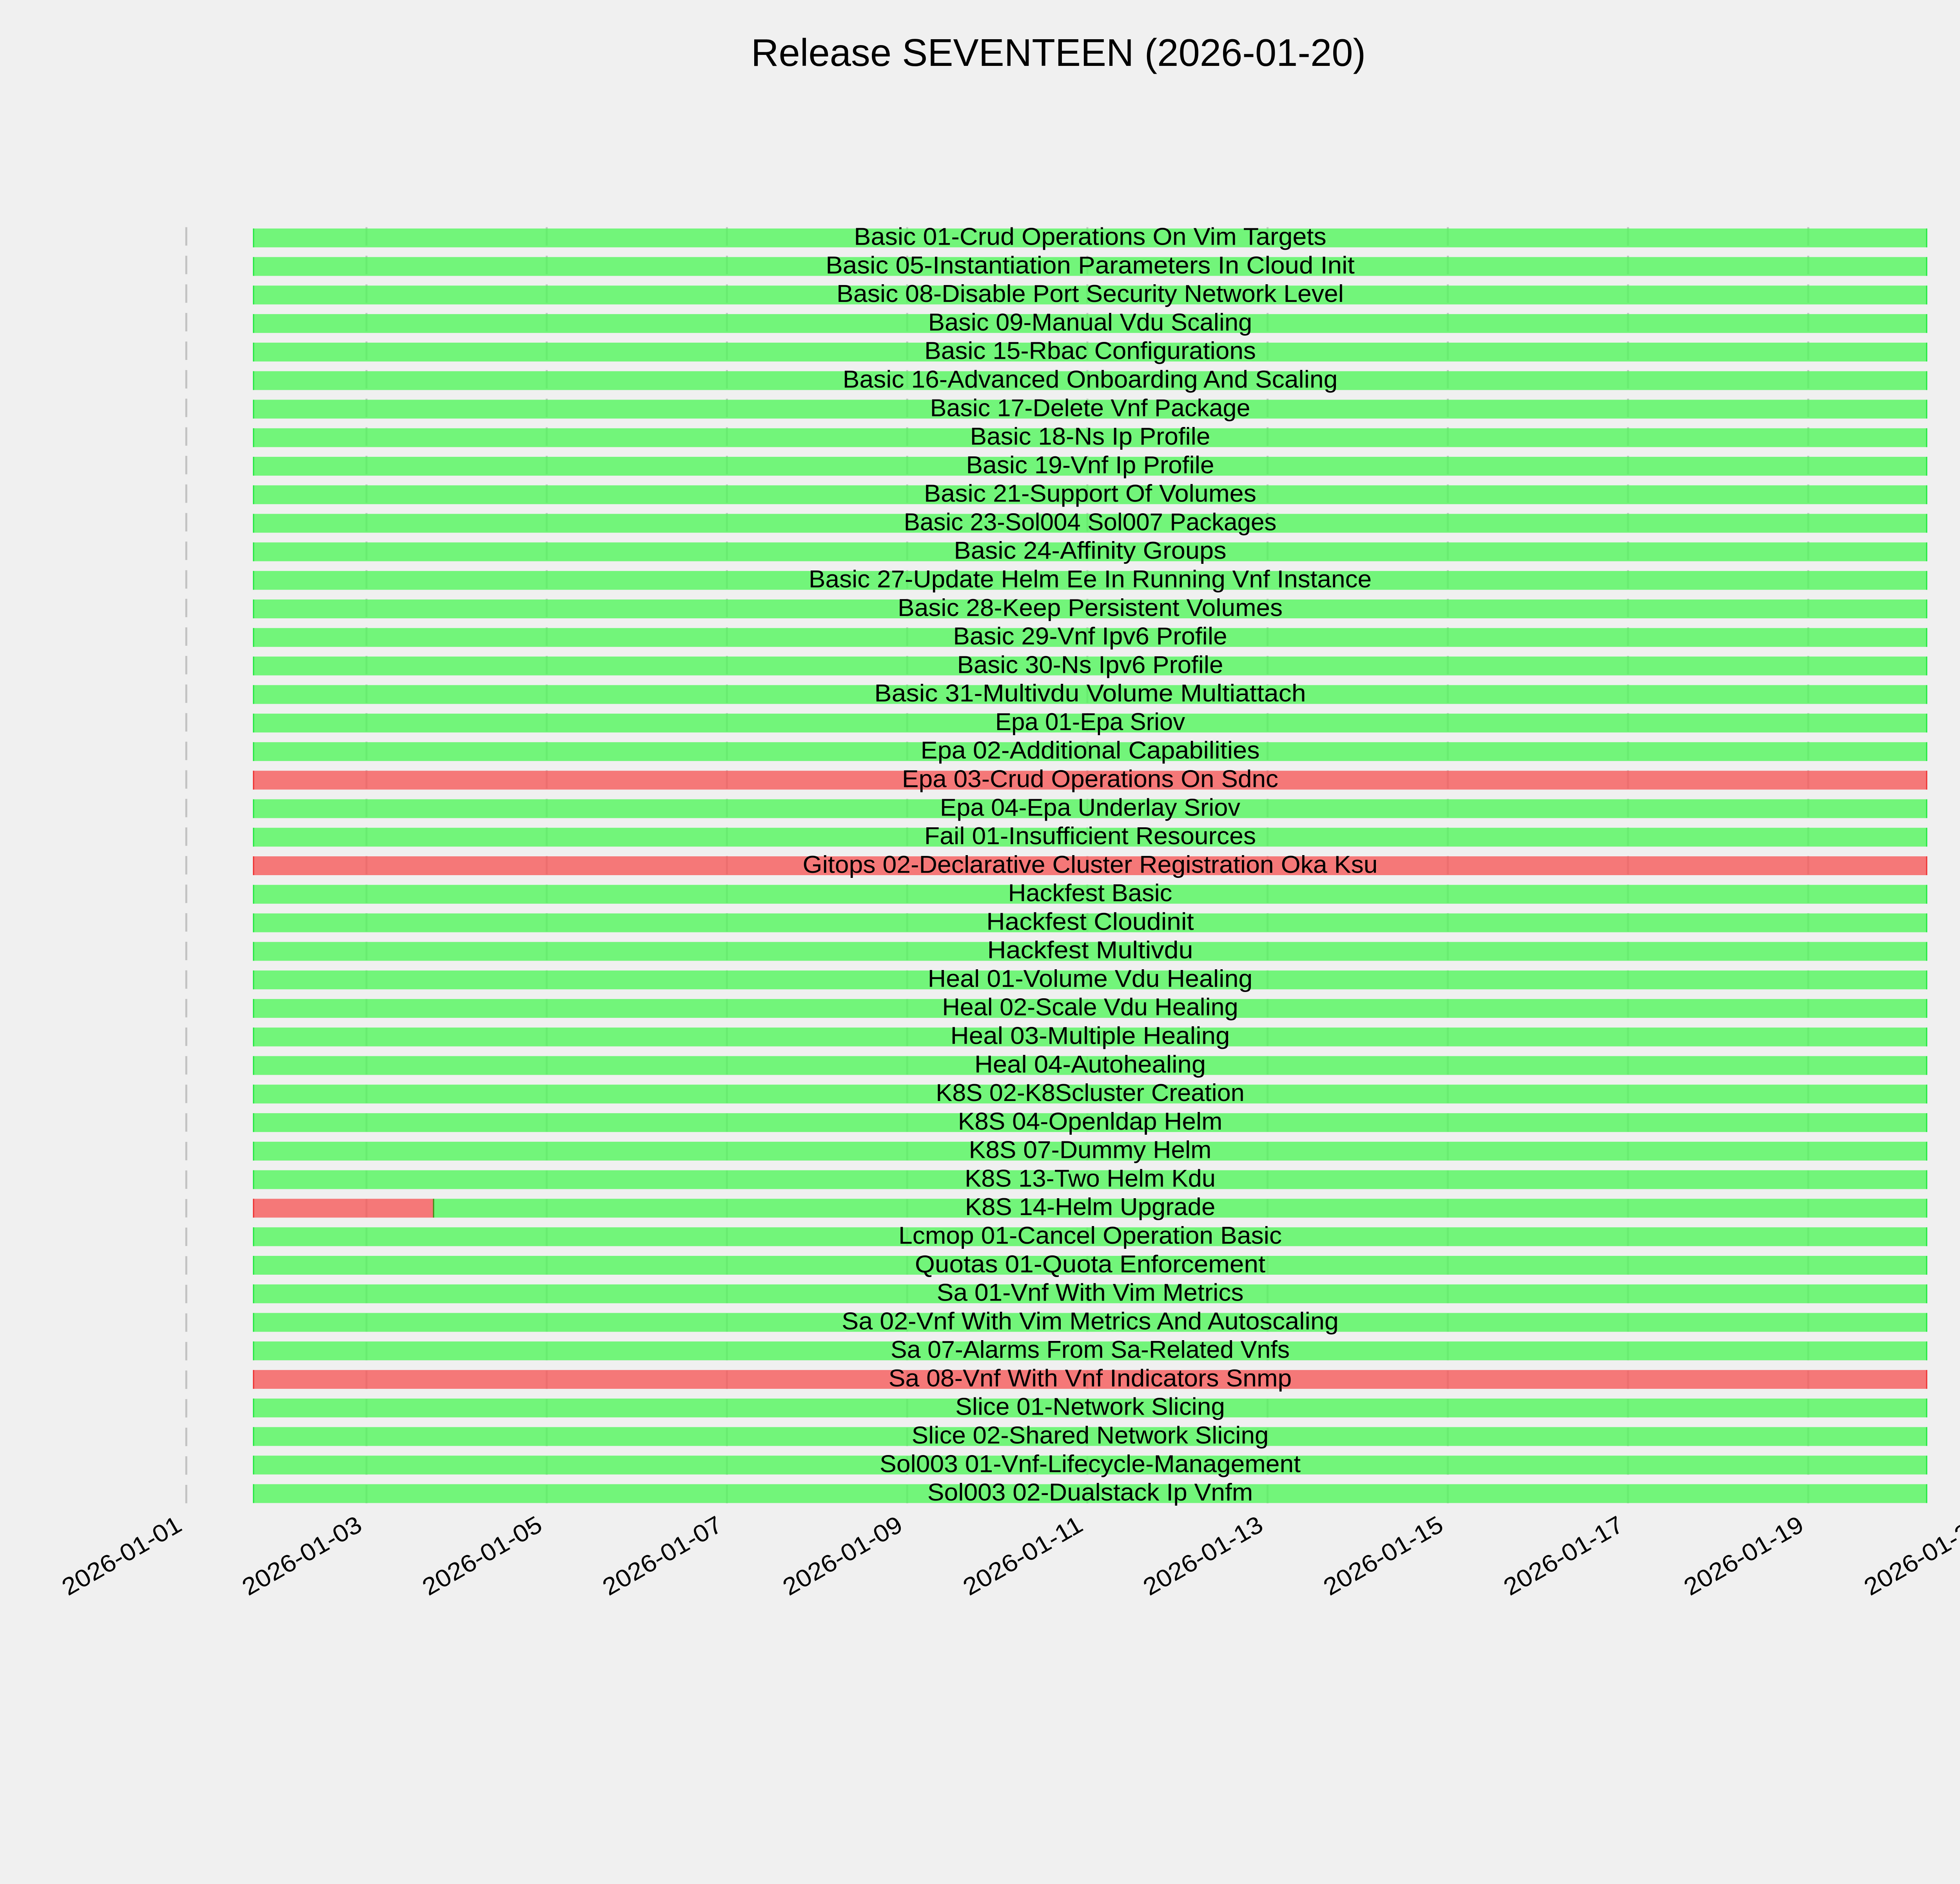 This screenshot has height=1884, width=1960. I want to click on svg-text: Basic 15-Rbac Configurations, so click(1090, 351).